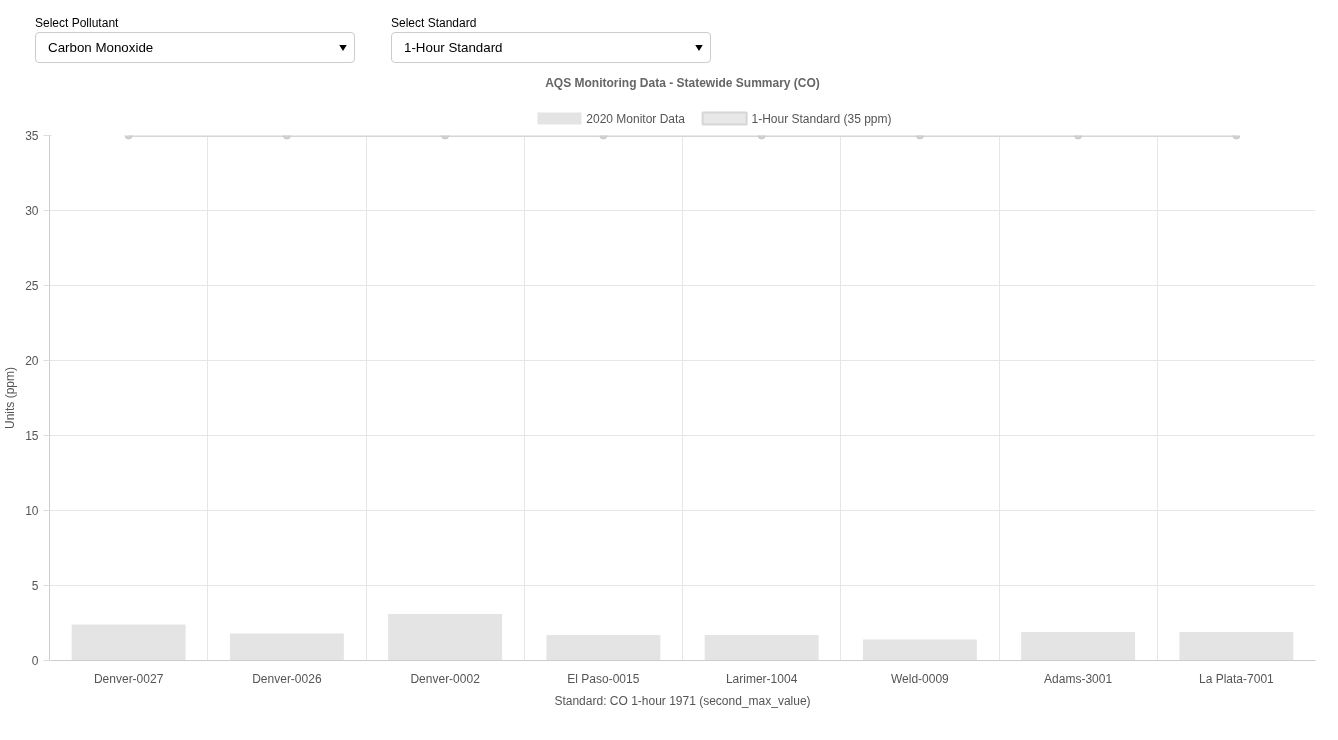 Image resolution: width=1338 pixels, height=740 pixels. What do you see at coordinates (920, 678) in the screenshot?
I see `x-tick-label: Weld-0009` at bounding box center [920, 678].